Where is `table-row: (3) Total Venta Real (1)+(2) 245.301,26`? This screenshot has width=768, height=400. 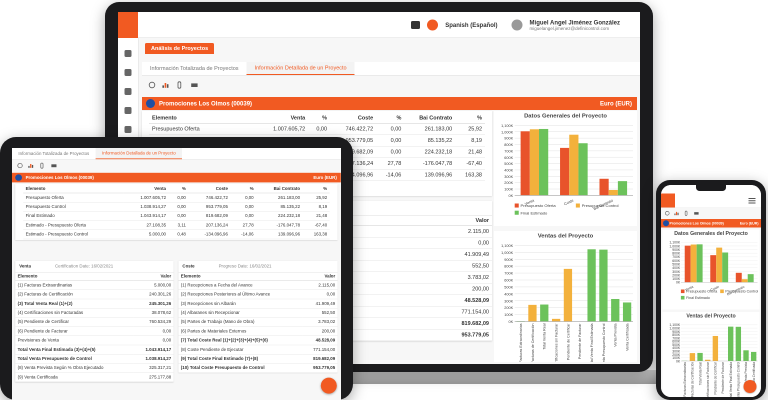
table-row: (3) Total Venta Real (1)+(2) 245.301,26 is located at coordinates (94, 304).